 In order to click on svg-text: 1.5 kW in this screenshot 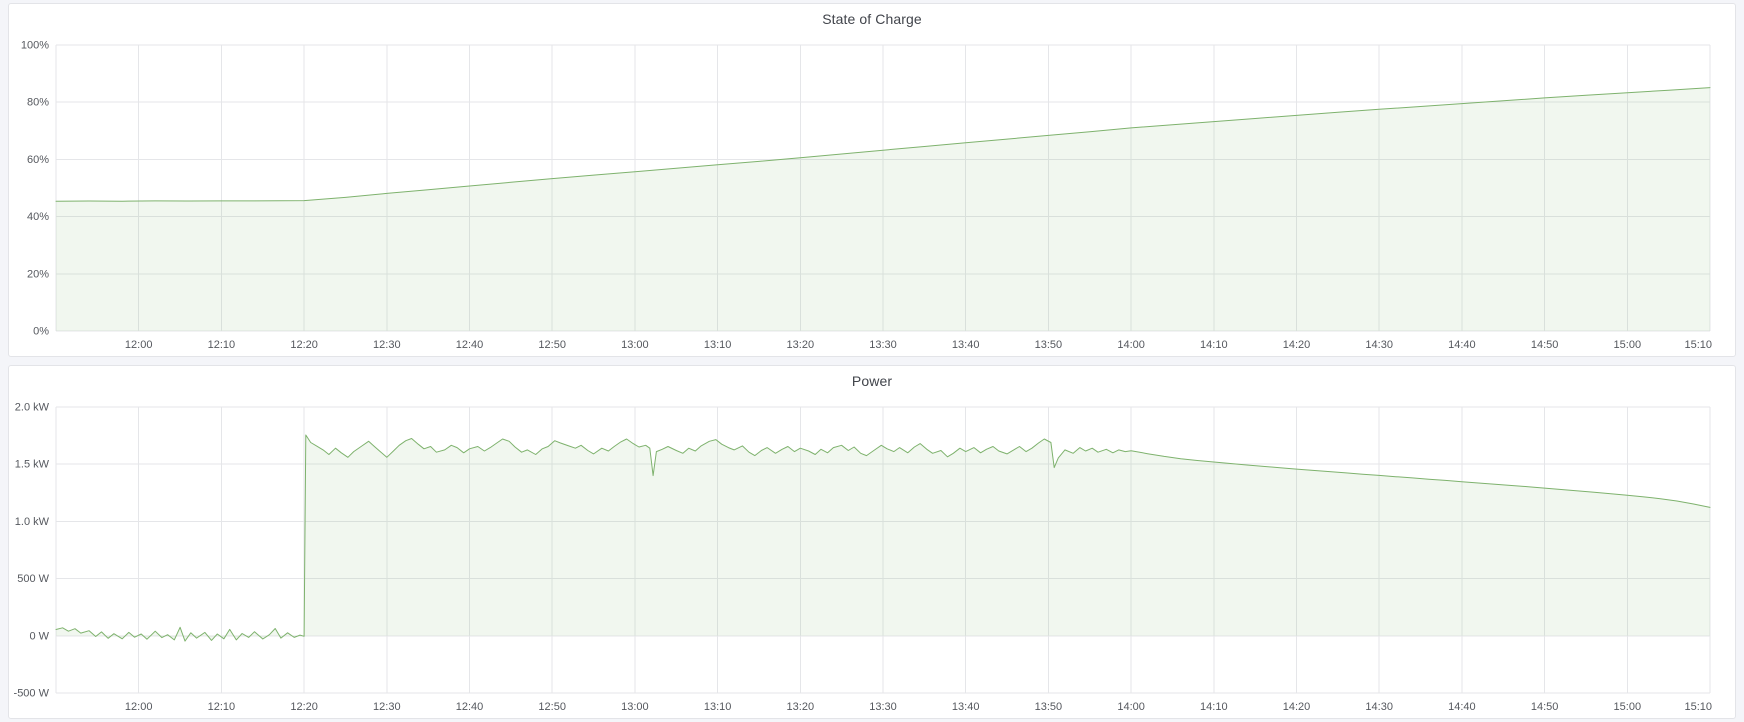, I will do `click(32, 465)`.